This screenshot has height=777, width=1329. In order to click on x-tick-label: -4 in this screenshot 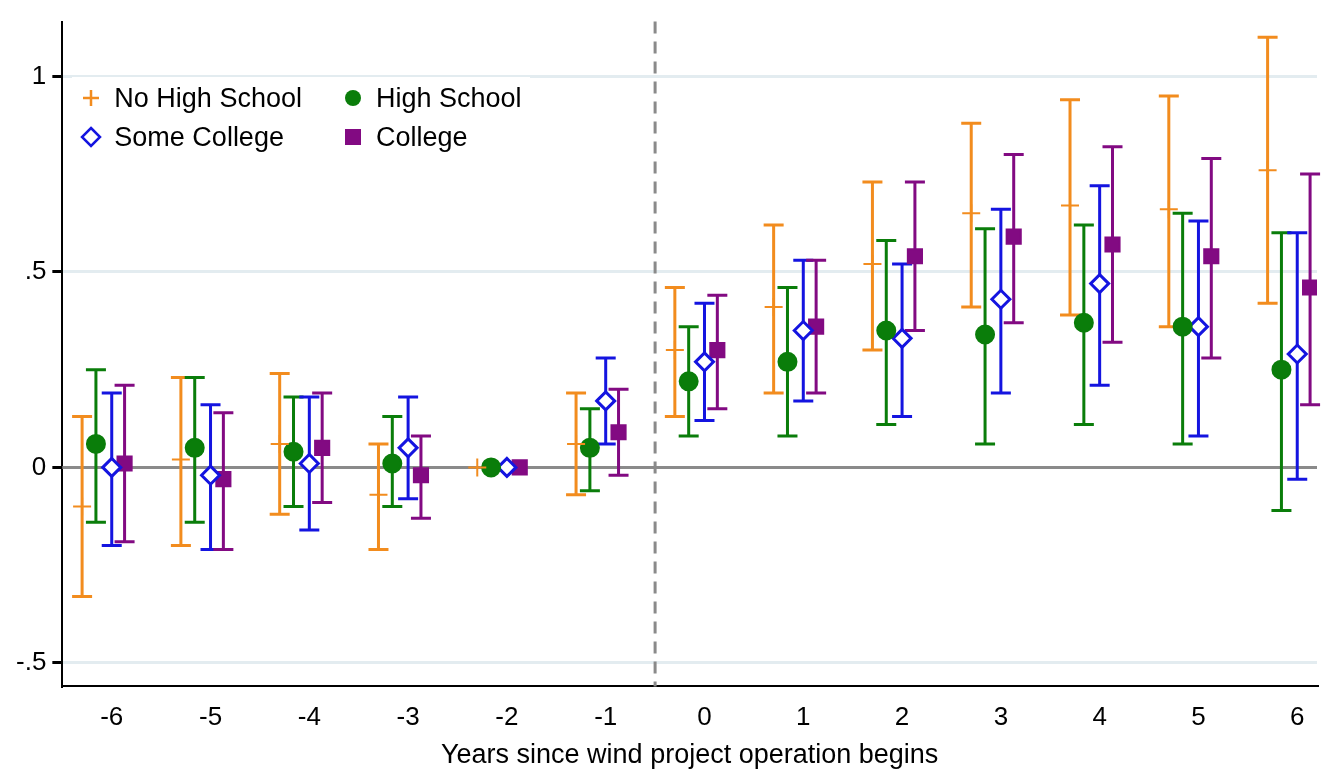, I will do `click(309, 716)`.